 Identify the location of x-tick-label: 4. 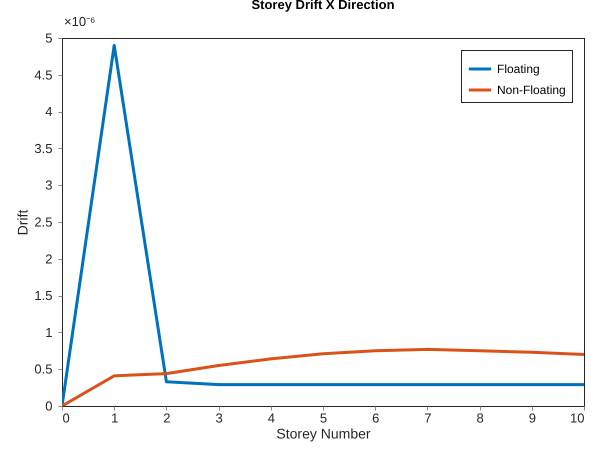
(271, 418).